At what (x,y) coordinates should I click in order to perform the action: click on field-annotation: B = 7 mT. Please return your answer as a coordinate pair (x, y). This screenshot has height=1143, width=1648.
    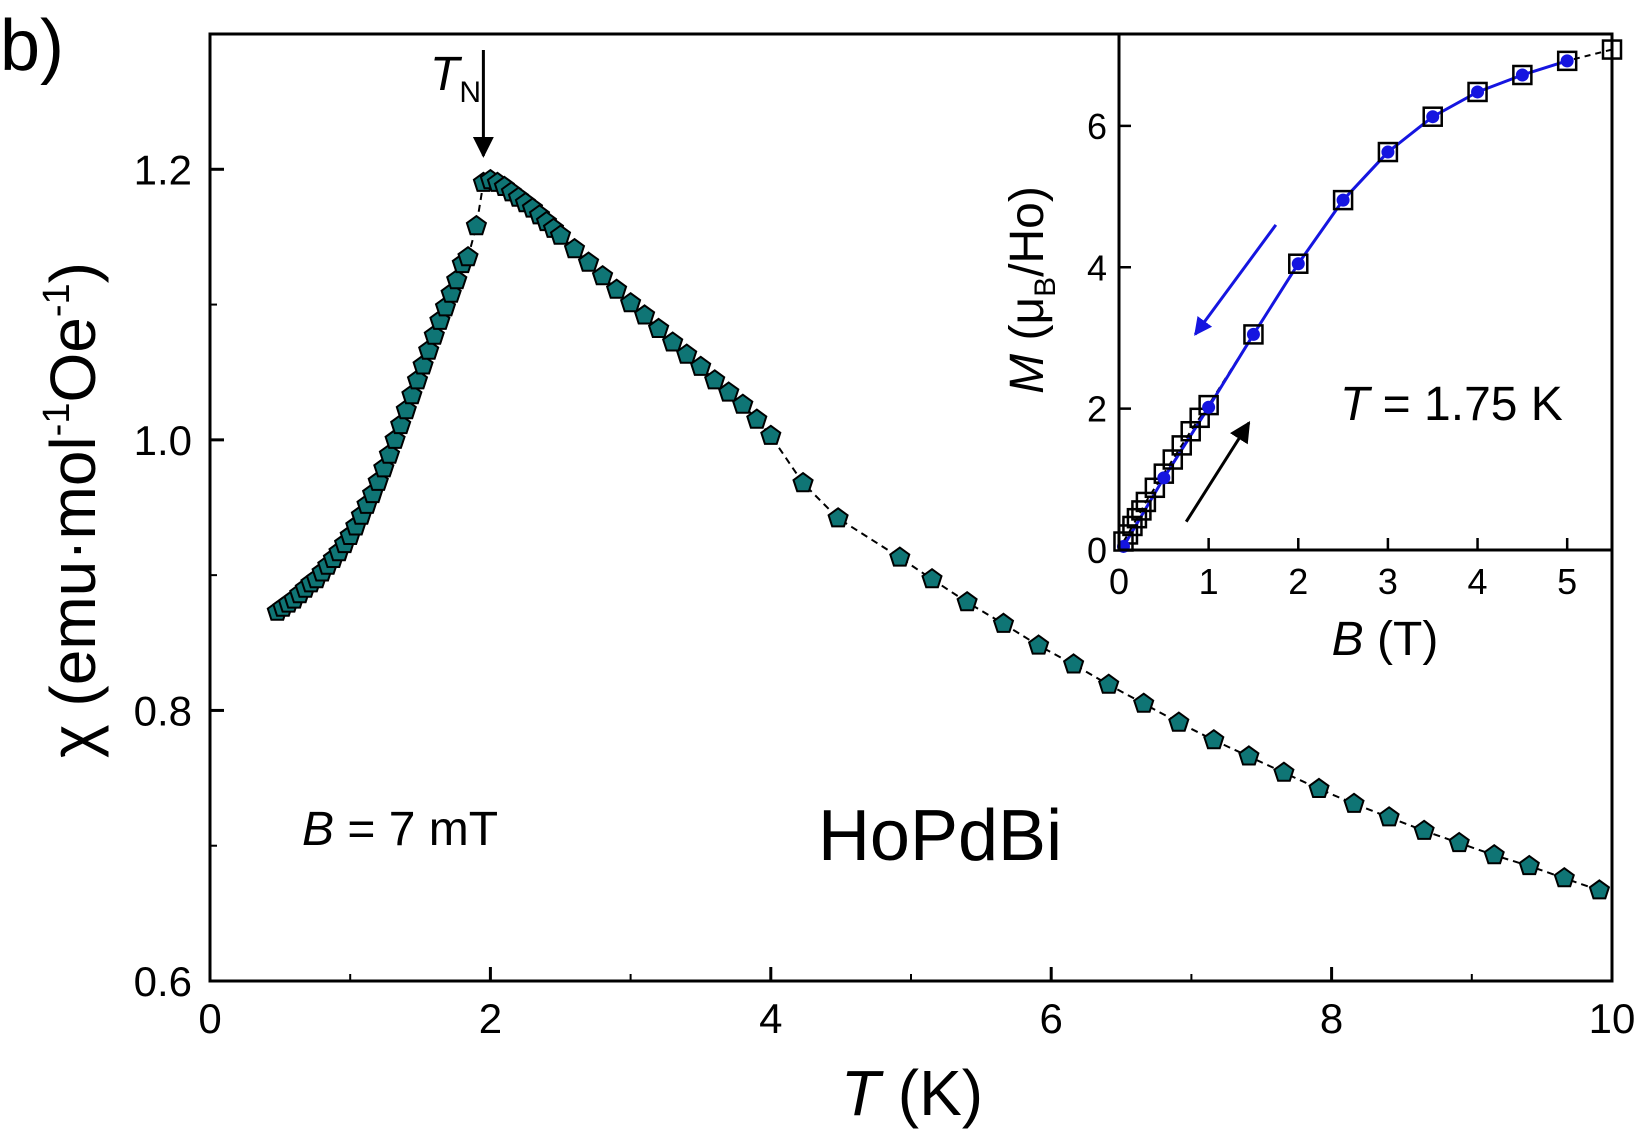
    Looking at the image, I should click on (400, 829).